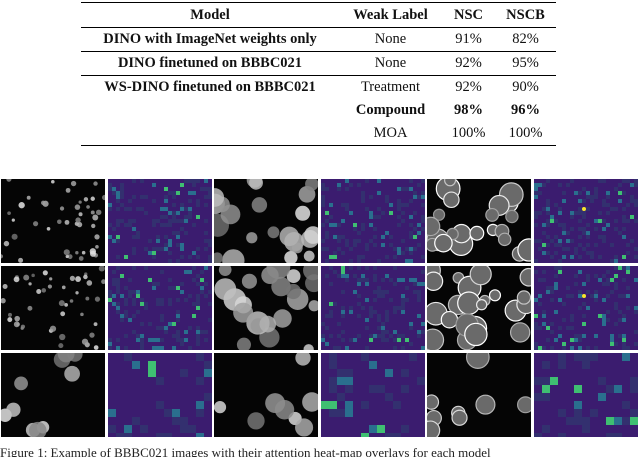 This screenshot has width=640, height=457. What do you see at coordinates (210, 39) in the screenshot?
I see `model-name: DINO with ImageNet weights only` at bounding box center [210, 39].